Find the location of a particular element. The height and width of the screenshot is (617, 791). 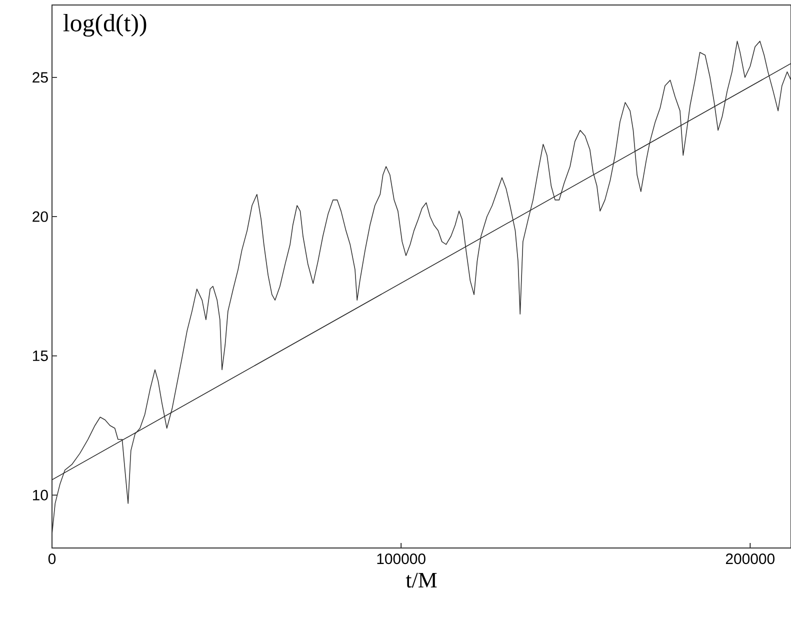

y-tick-label: 20 is located at coordinates (40, 216).